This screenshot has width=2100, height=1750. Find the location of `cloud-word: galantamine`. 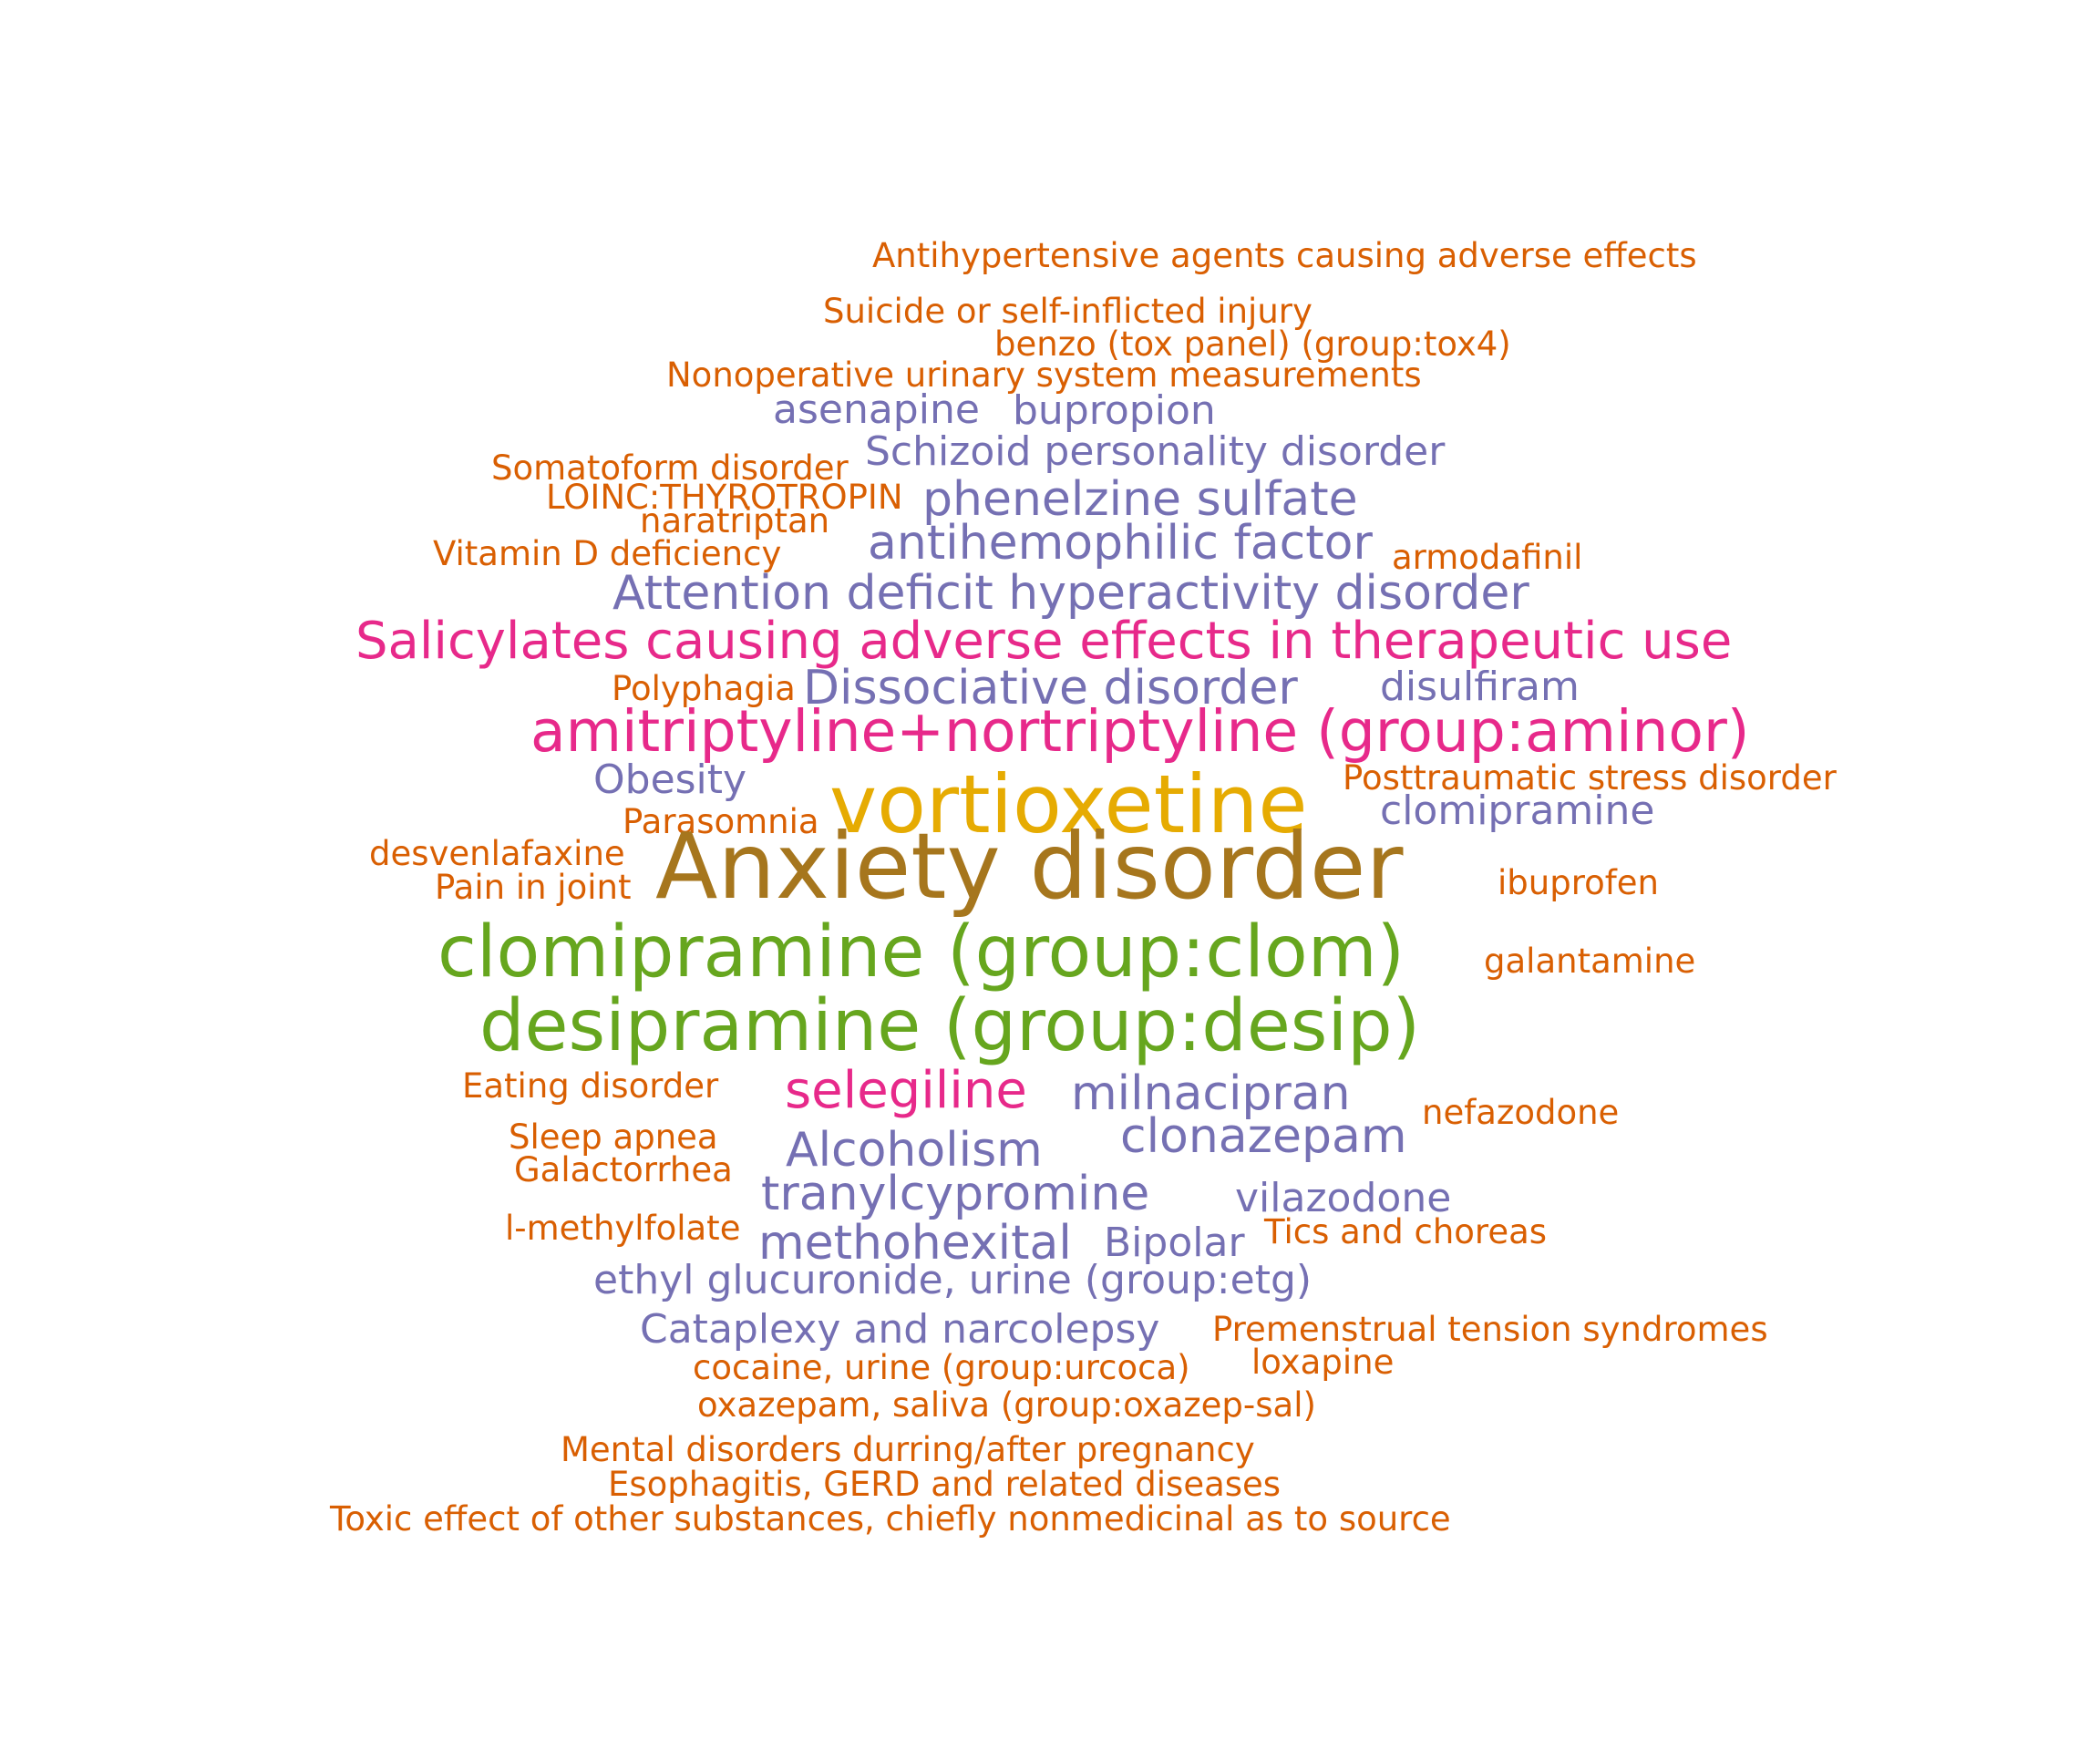

cloud-word: galantamine is located at coordinates (1590, 961).